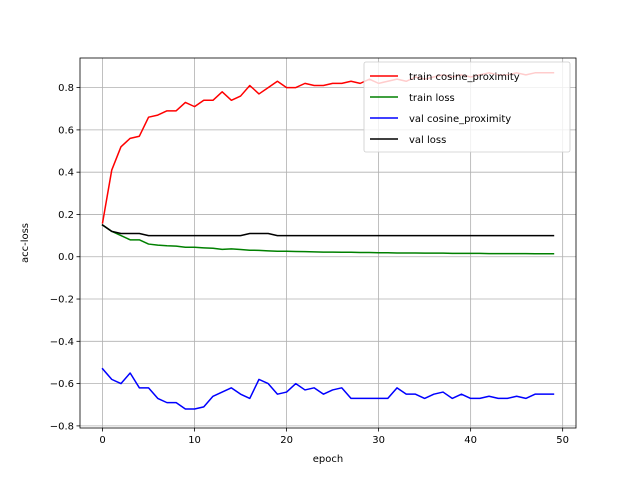 This screenshot has width=640, height=480. What do you see at coordinates (66, 88) in the screenshot?
I see `y-tick-label: 0.8` at bounding box center [66, 88].